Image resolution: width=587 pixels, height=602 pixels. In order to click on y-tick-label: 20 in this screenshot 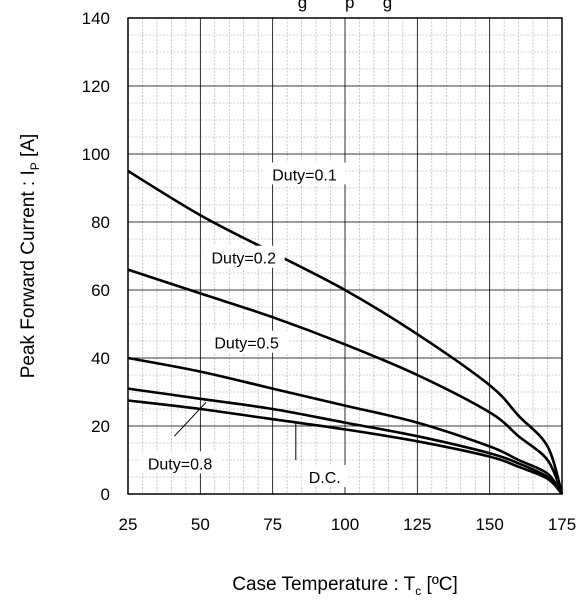, I will do `click(100, 426)`.